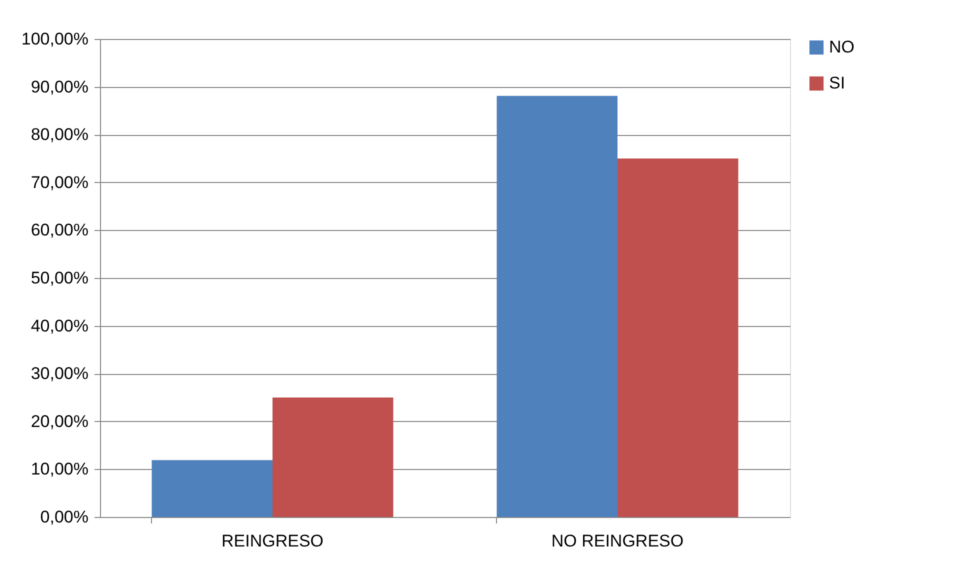  I want to click on y-tick-label: 70,00%, so click(59, 182).